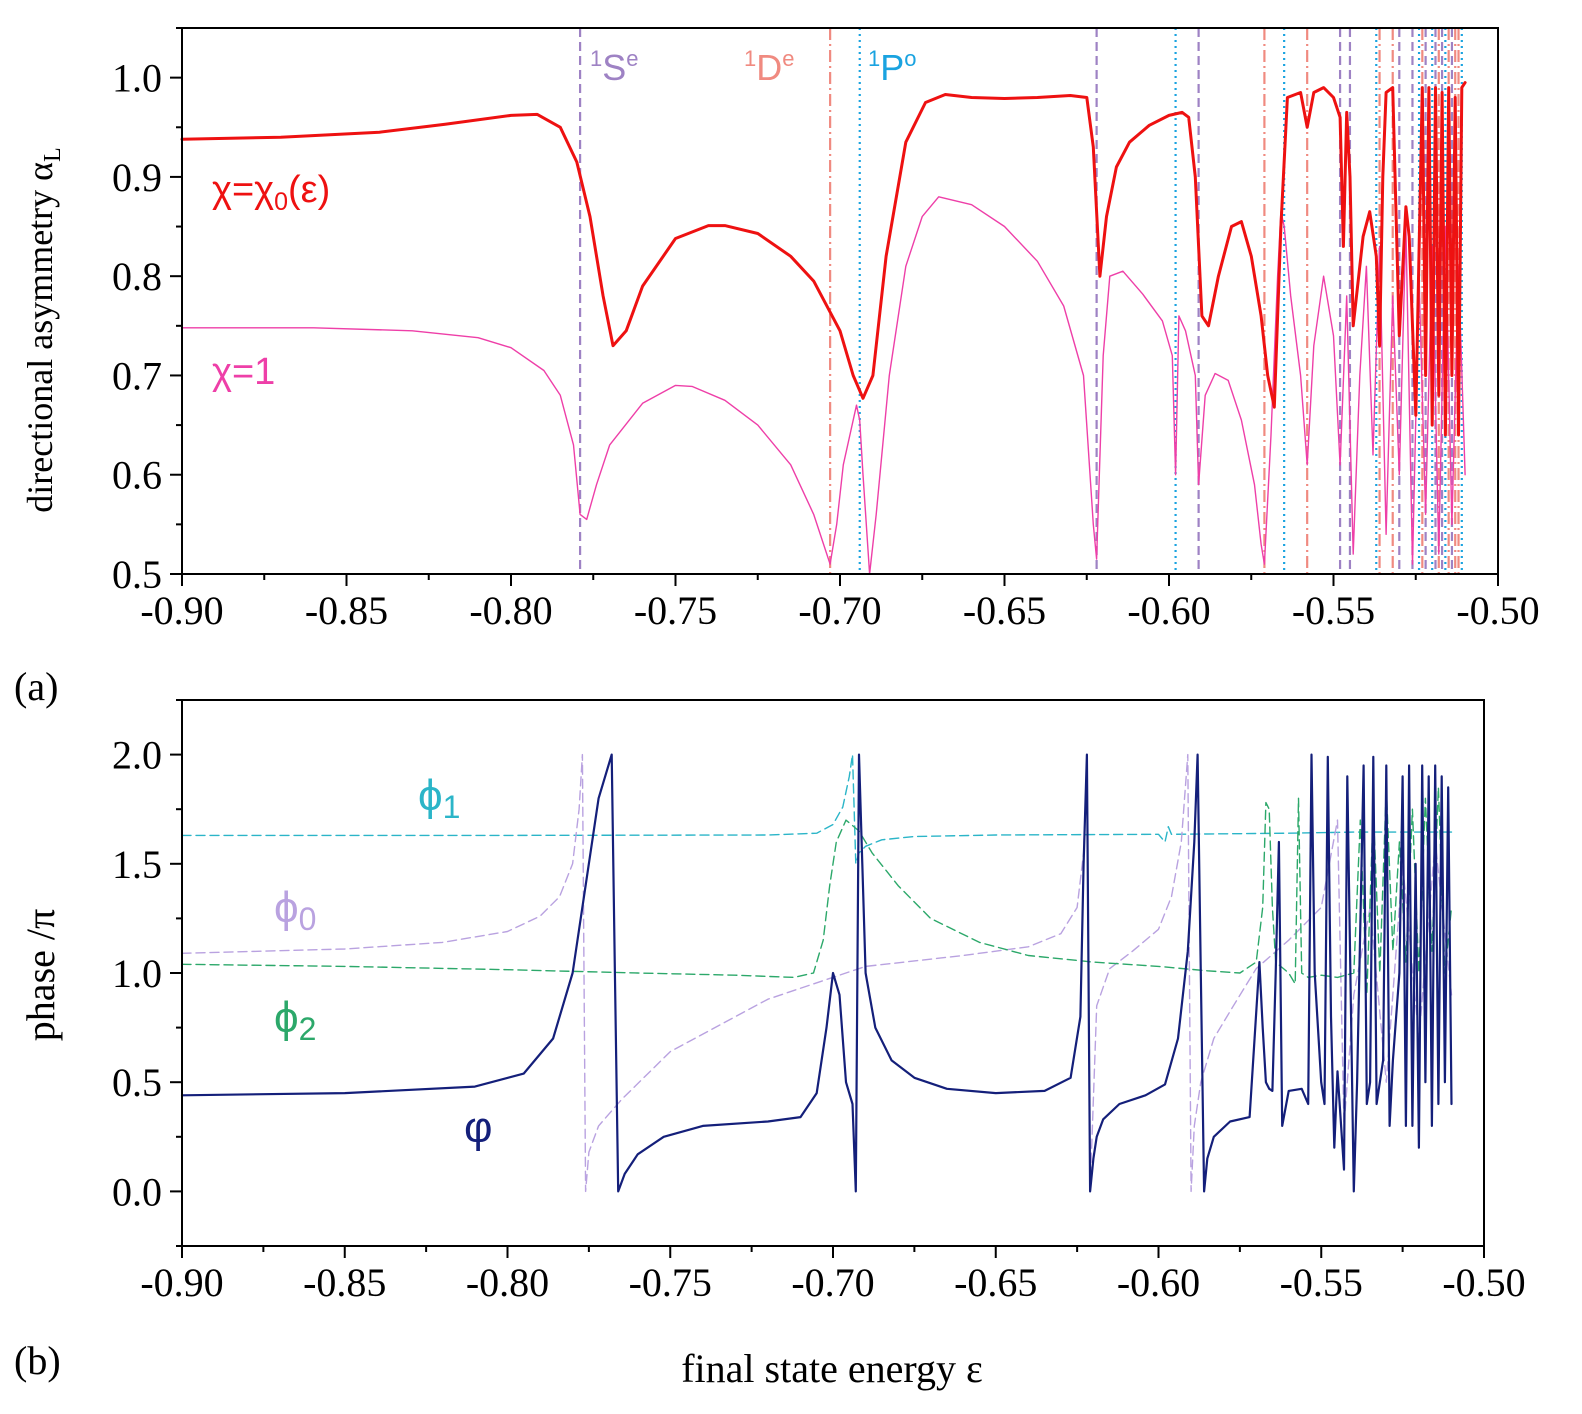  Describe the element at coordinates (137, 276) in the screenshot. I see `y-tick-label: 0.8` at that location.